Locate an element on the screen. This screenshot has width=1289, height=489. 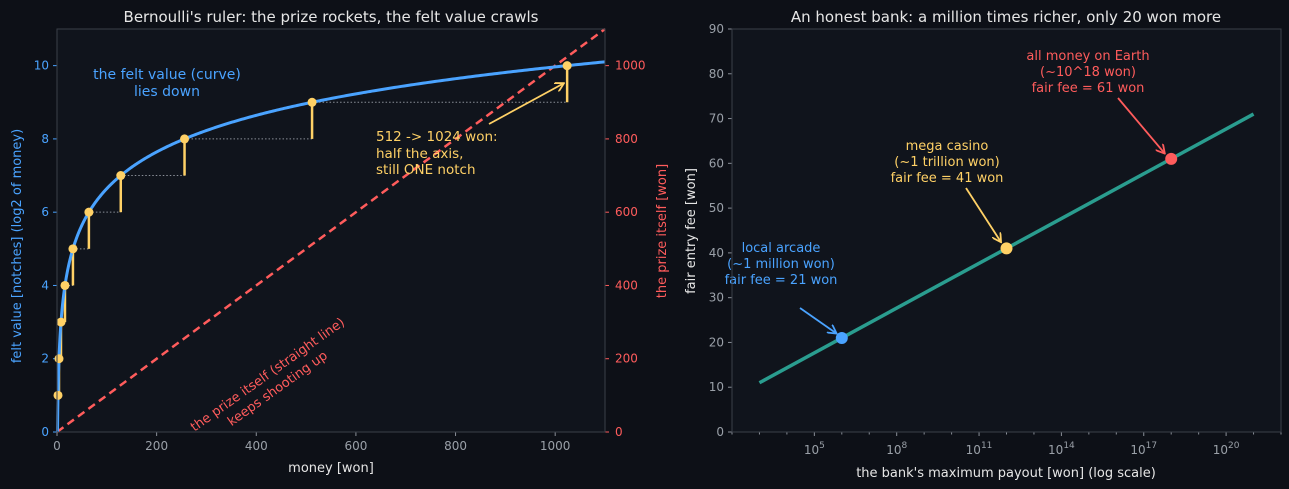
fee-label-line: fair fee = 41 won is located at coordinates (947, 178).